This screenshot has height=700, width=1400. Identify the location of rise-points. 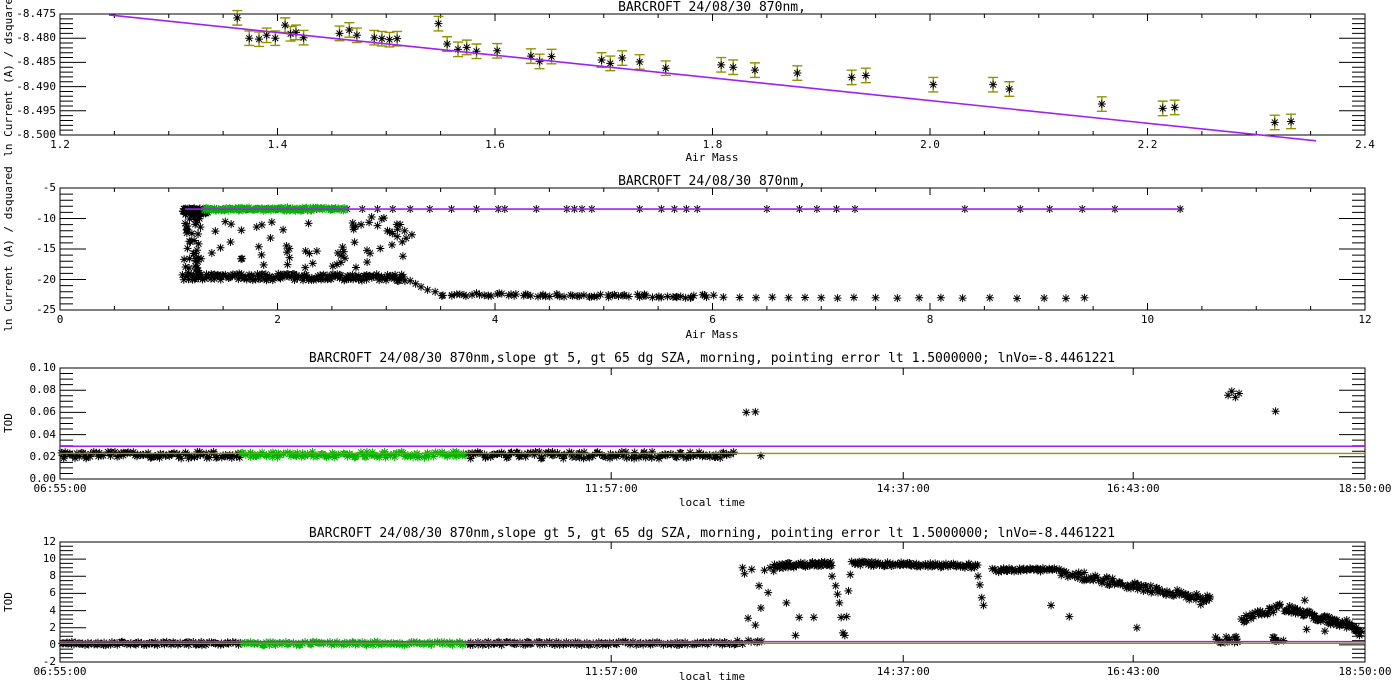
(758, 596).